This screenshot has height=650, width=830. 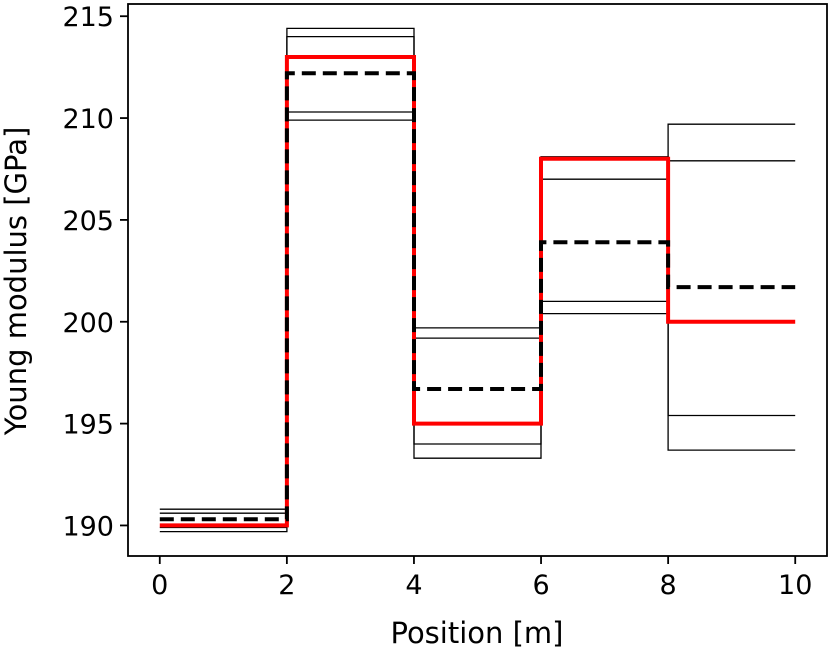 I want to click on x-tick-label: 0, so click(x=159, y=585).